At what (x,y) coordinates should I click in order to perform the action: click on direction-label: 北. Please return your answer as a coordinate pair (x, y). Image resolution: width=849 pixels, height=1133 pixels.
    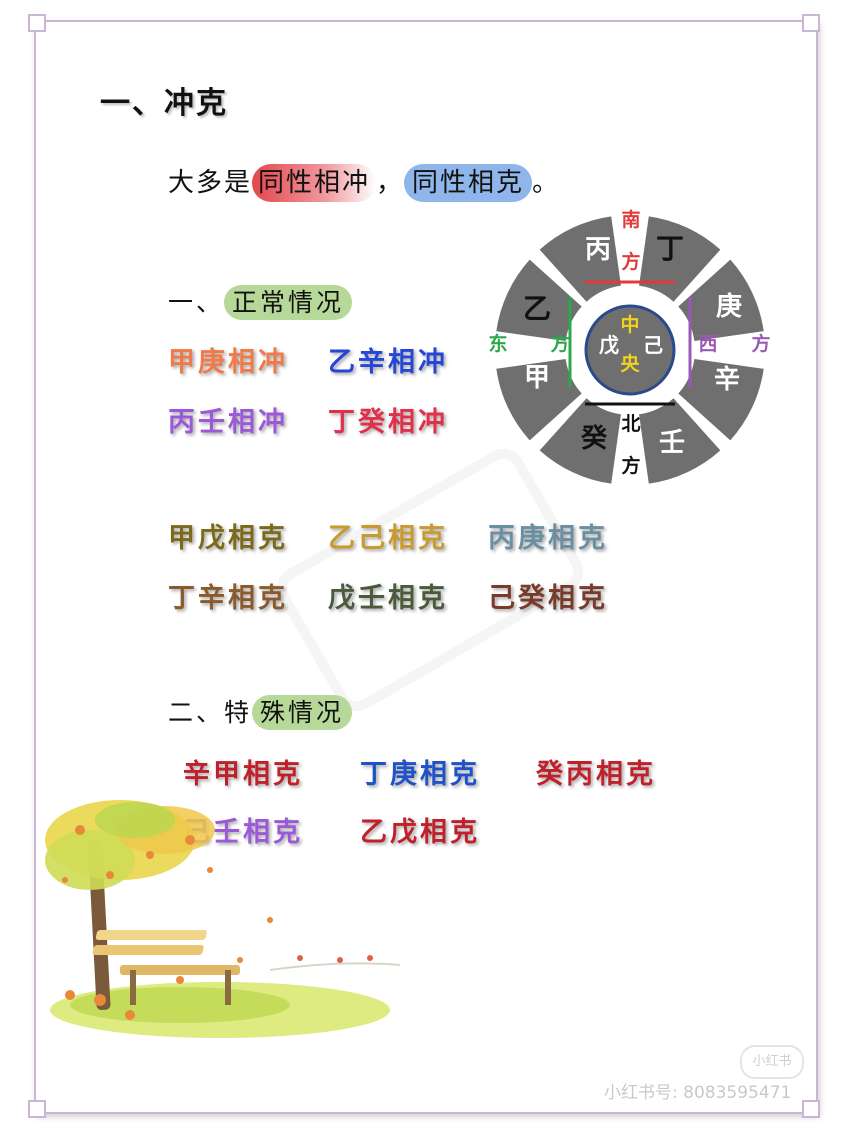
    Looking at the image, I should click on (630, 424).